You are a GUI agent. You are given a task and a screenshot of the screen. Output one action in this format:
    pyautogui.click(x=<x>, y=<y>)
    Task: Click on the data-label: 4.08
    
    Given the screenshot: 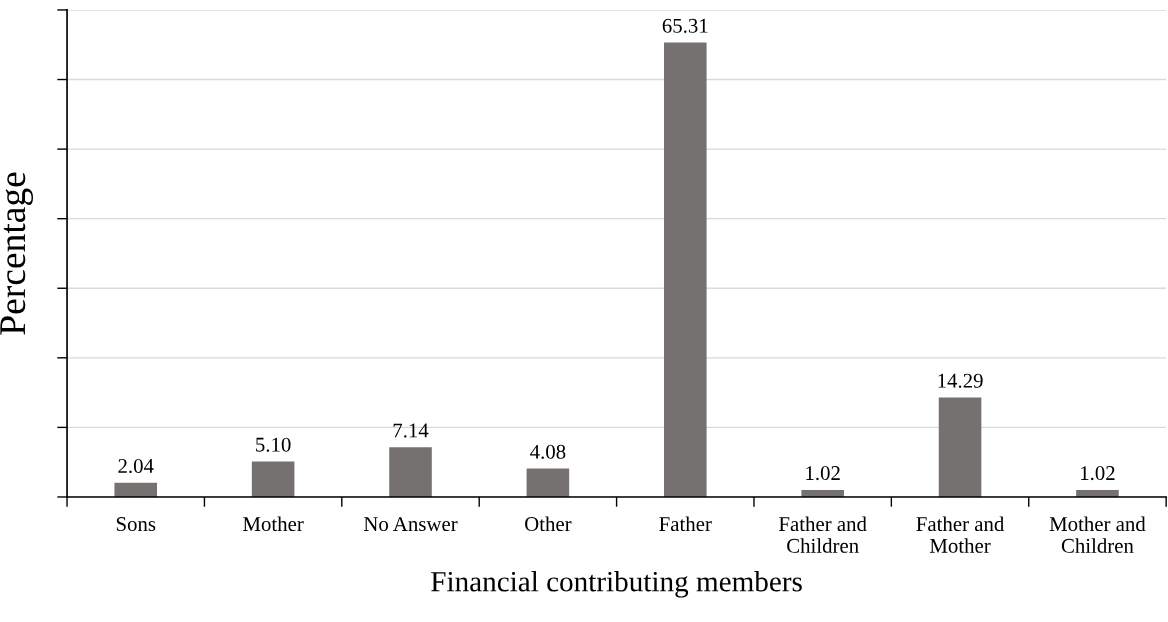 What is the action you would take?
    pyautogui.click(x=548, y=451)
    